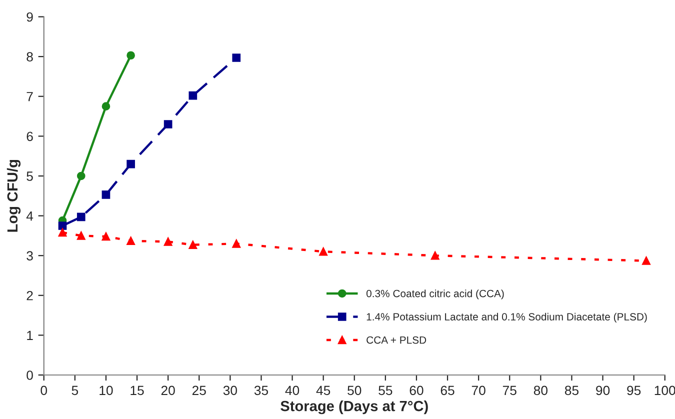  What do you see at coordinates (261, 391) in the screenshot?
I see `x-tick-label: 35` at bounding box center [261, 391].